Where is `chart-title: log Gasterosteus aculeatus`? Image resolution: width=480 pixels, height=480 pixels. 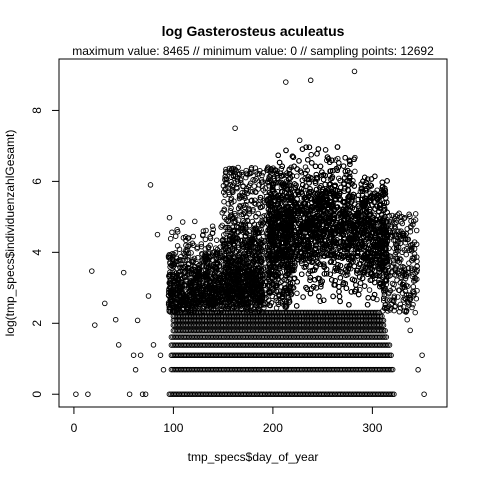
chart-title: log Gasterosteus aculeatus is located at coordinates (253, 31).